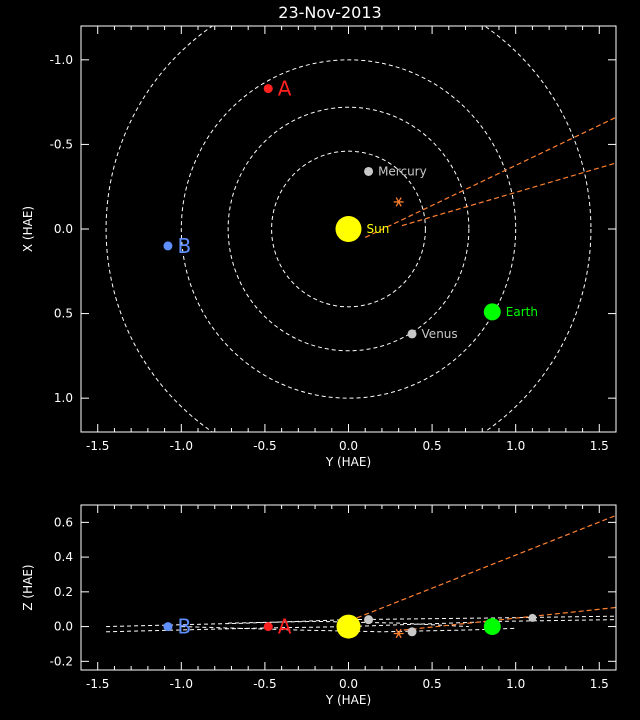 The height and width of the screenshot is (720, 640). Describe the element at coordinates (522, 312) in the screenshot. I see `body-label-earth: Earth` at that location.